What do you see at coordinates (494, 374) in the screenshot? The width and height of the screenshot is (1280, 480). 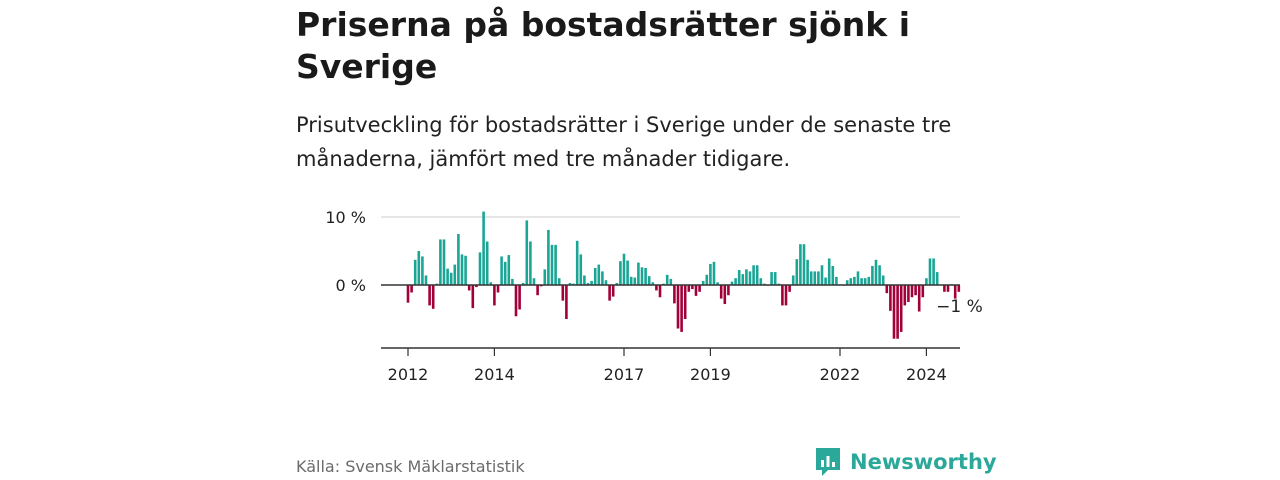 I see `x-tick-label: 2014` at bounding box center [494, 374].